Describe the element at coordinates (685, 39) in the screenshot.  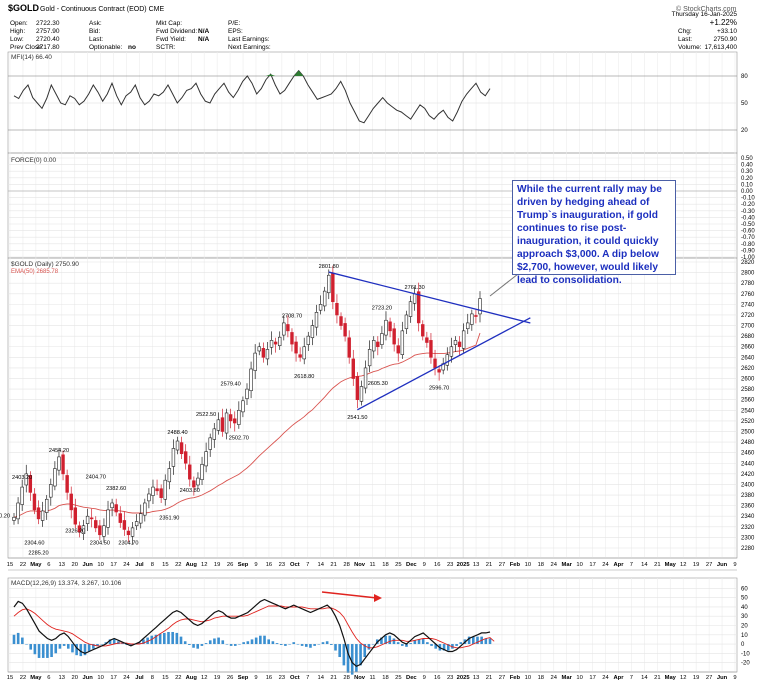
I see `field-label: Last:` at that location.